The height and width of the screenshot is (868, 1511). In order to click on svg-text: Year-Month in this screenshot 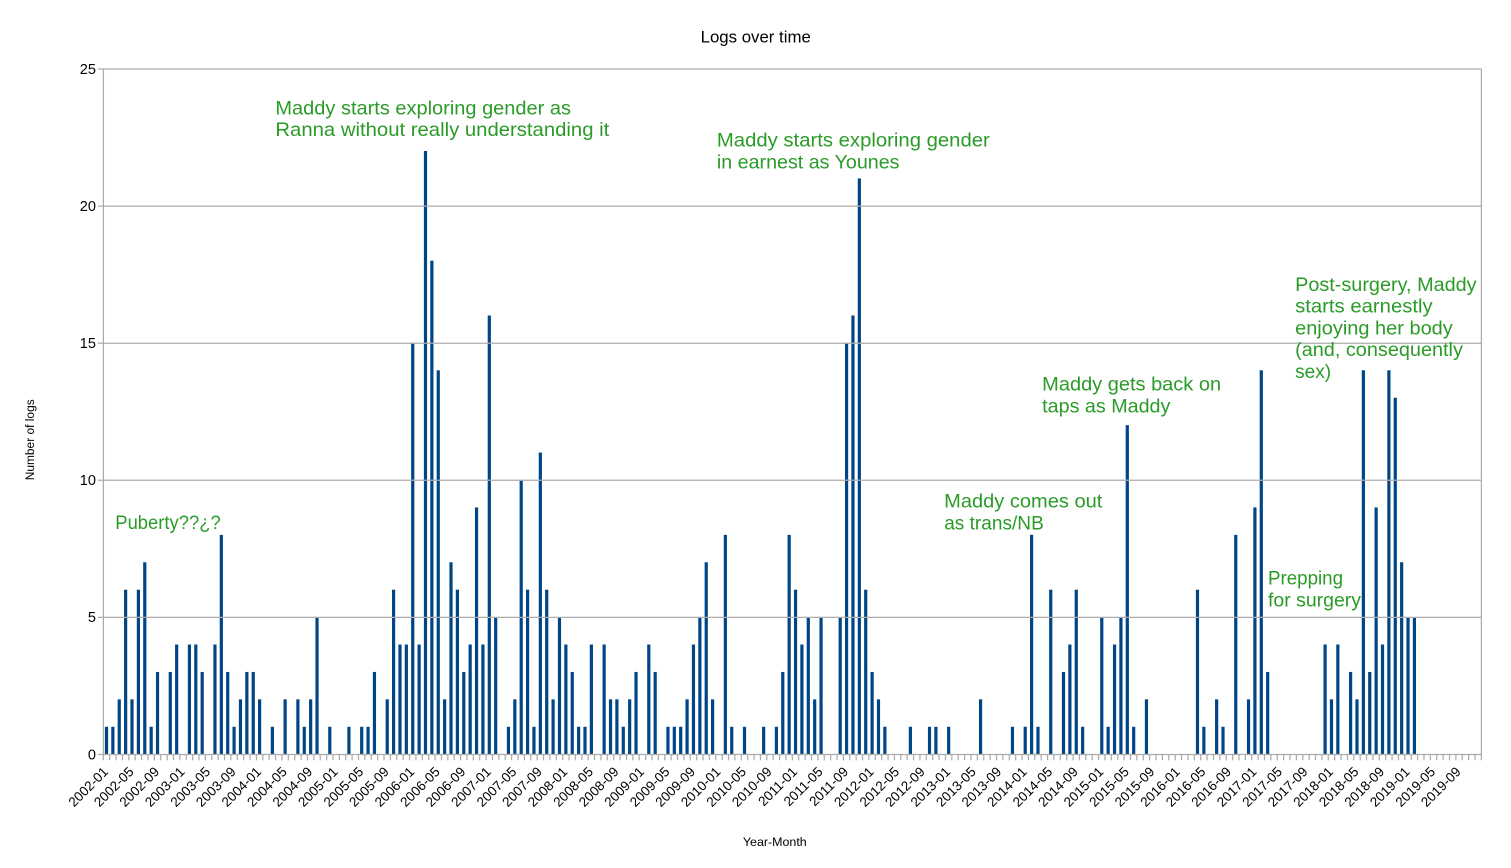, I will do `click(775, 842)`.